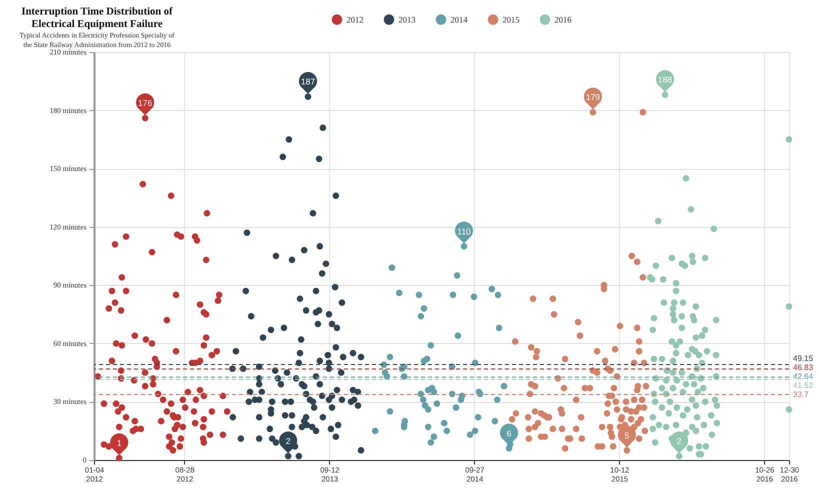  Describe the element at coordinates (665, 79) in the screenshot. I see `annotation: 188` at that location.